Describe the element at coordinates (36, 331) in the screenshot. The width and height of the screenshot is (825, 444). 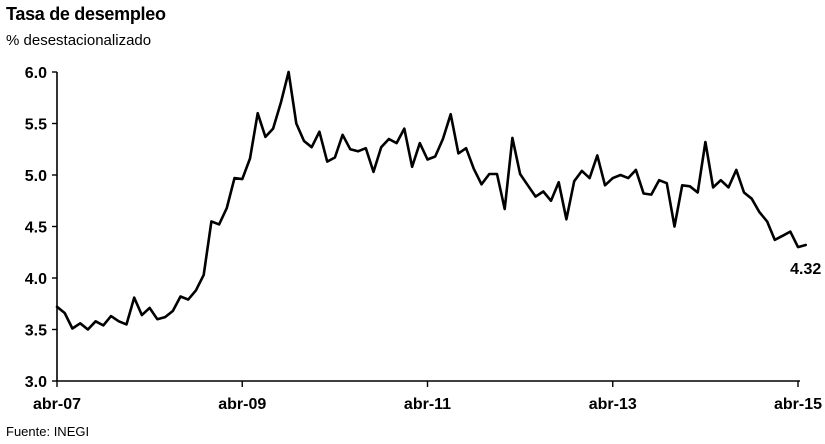
I see `y-tick-label: 3.5` at that location.